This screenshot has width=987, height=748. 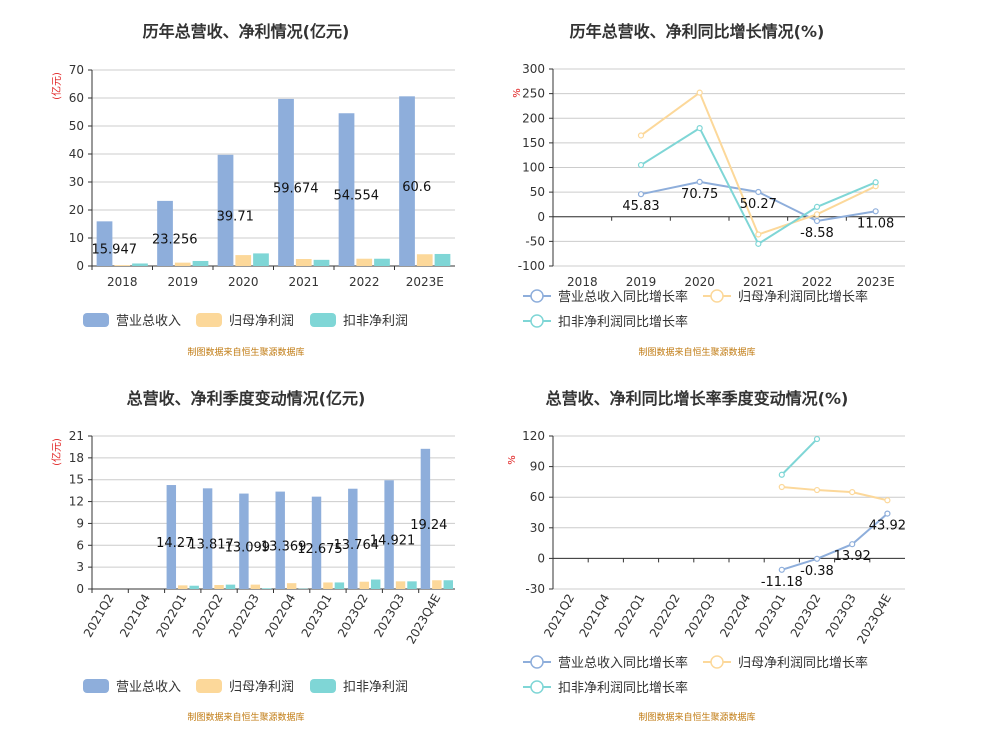 I want to click on data-label: 54.554, so click(x=357, y=196).